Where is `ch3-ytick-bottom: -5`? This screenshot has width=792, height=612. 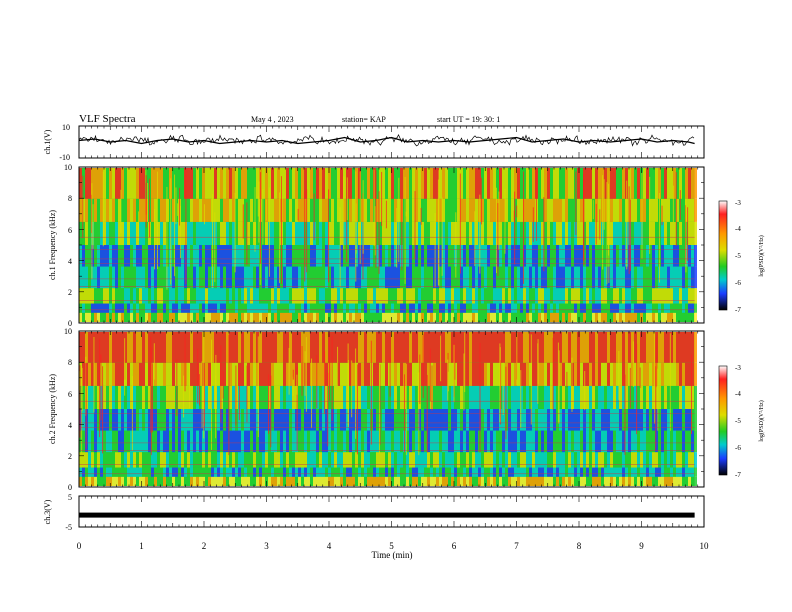
ch3-ytick-bottom: -5 is located at coordinates (68, 527).